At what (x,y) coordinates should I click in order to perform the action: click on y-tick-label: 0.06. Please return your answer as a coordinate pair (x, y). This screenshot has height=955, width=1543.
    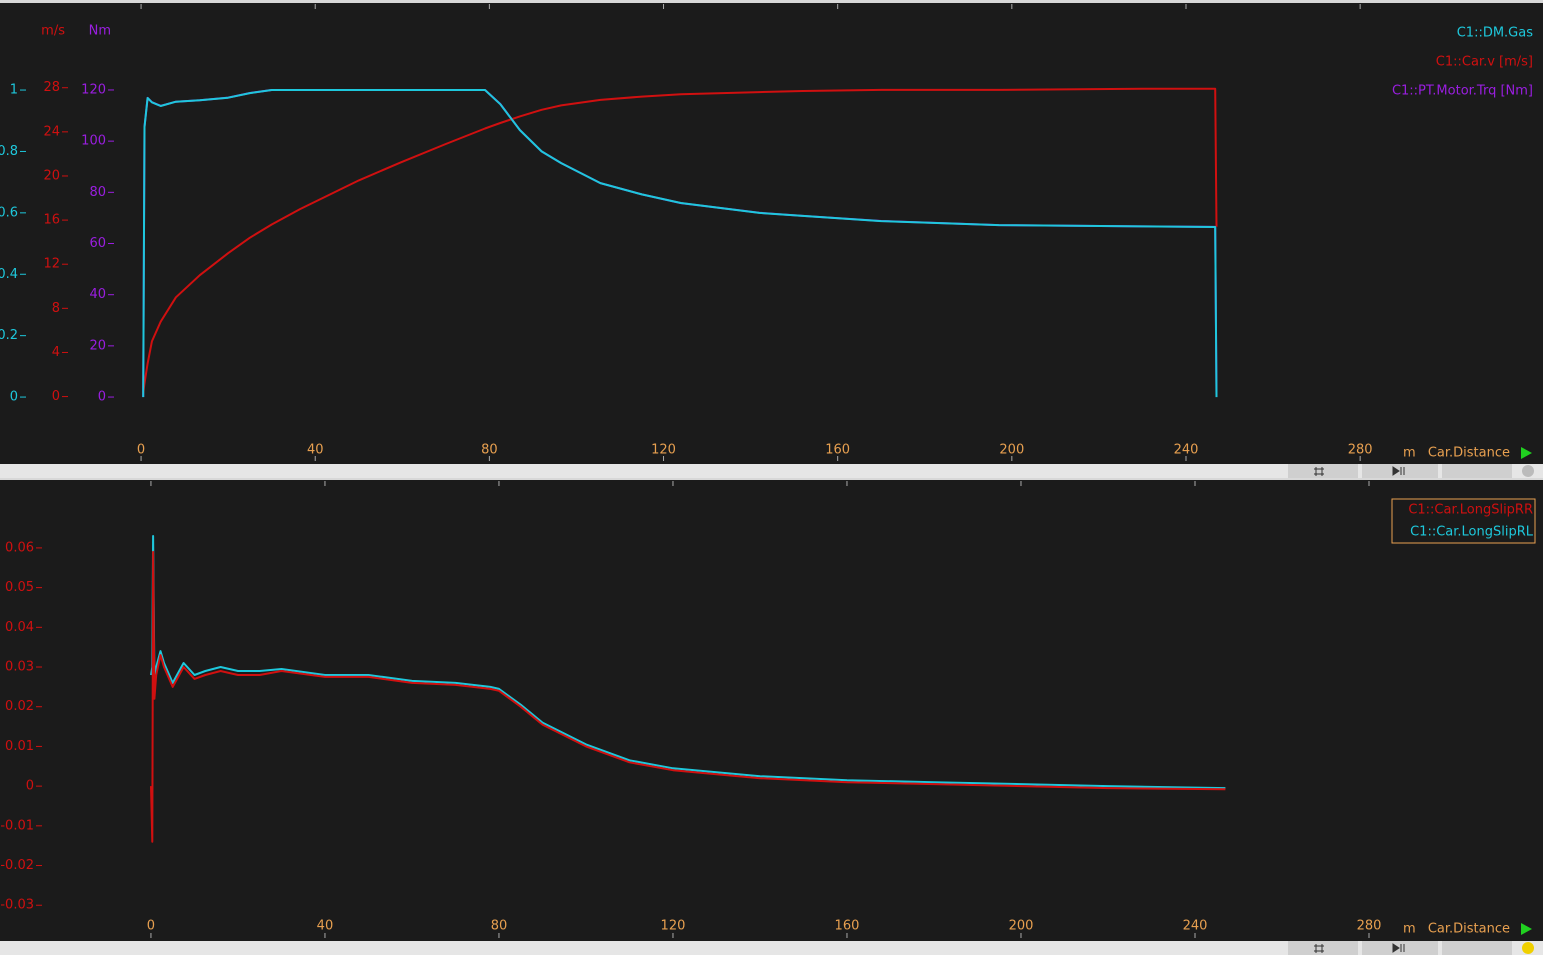
    Looking at the image, I should click on (19, 547).